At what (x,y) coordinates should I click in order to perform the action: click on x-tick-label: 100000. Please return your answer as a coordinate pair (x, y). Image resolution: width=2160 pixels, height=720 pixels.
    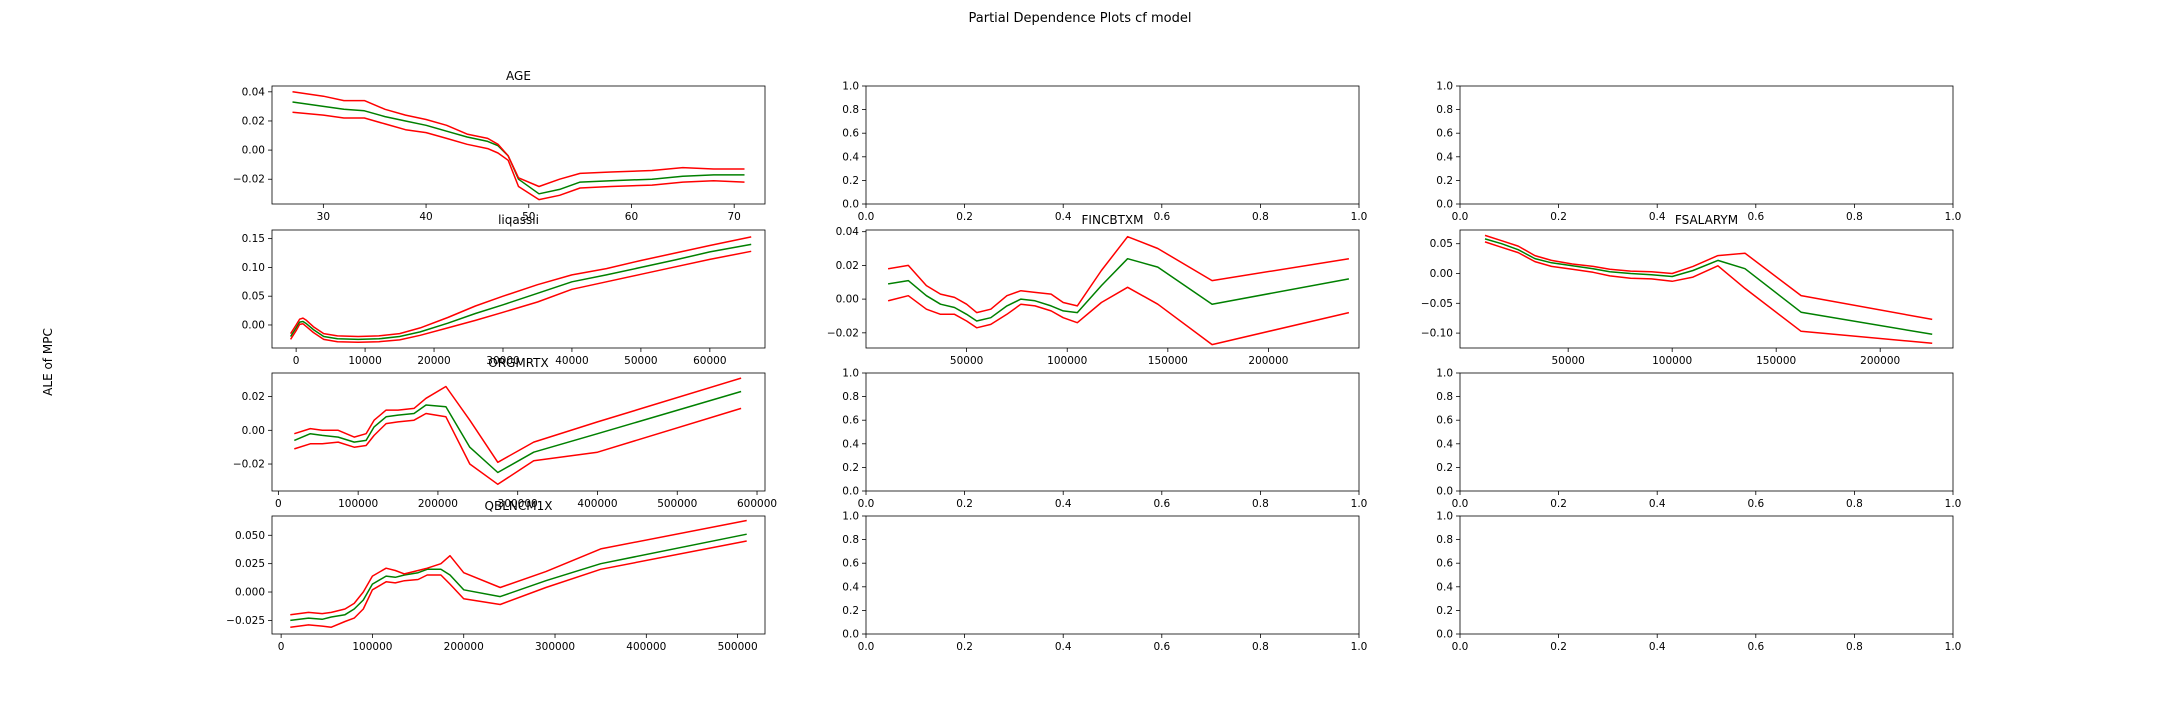
    Looking at the image, I should click on (358, 504).